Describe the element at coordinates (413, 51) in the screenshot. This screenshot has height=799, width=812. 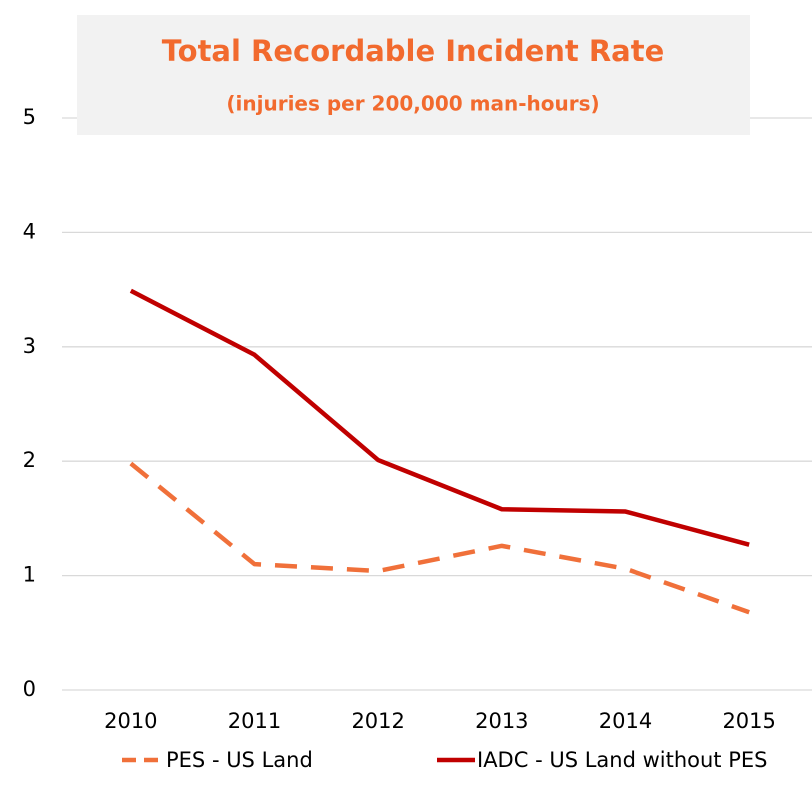
I see `chart-title: Total Recordable Incident Rate` at that location.